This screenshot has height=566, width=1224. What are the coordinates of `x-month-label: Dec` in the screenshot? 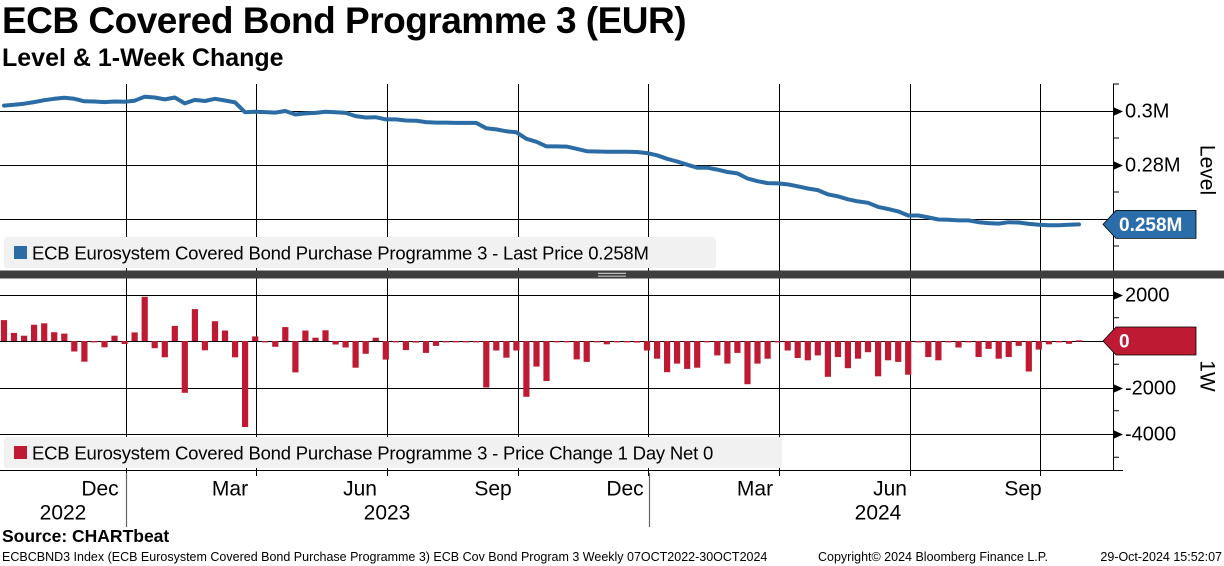 It's located at (99, 489).